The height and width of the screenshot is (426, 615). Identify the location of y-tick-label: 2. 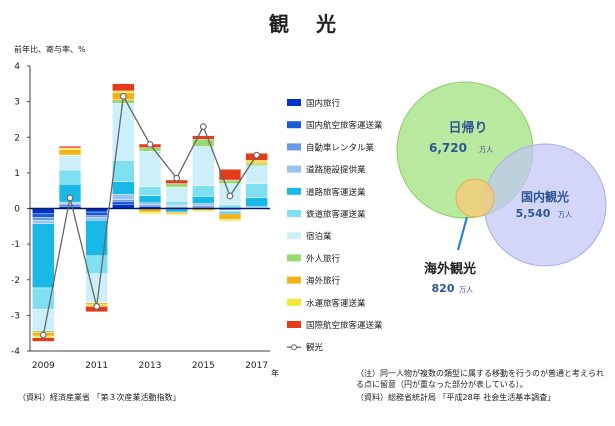
(17, 138).